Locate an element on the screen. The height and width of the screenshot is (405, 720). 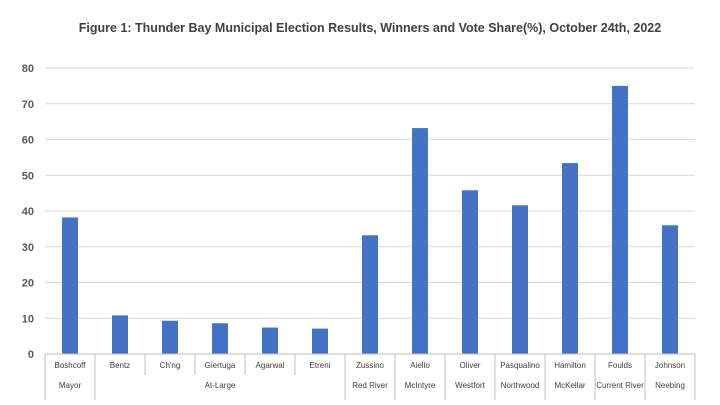
x-tick-label: Foulds is located at coordinates (620, 365).